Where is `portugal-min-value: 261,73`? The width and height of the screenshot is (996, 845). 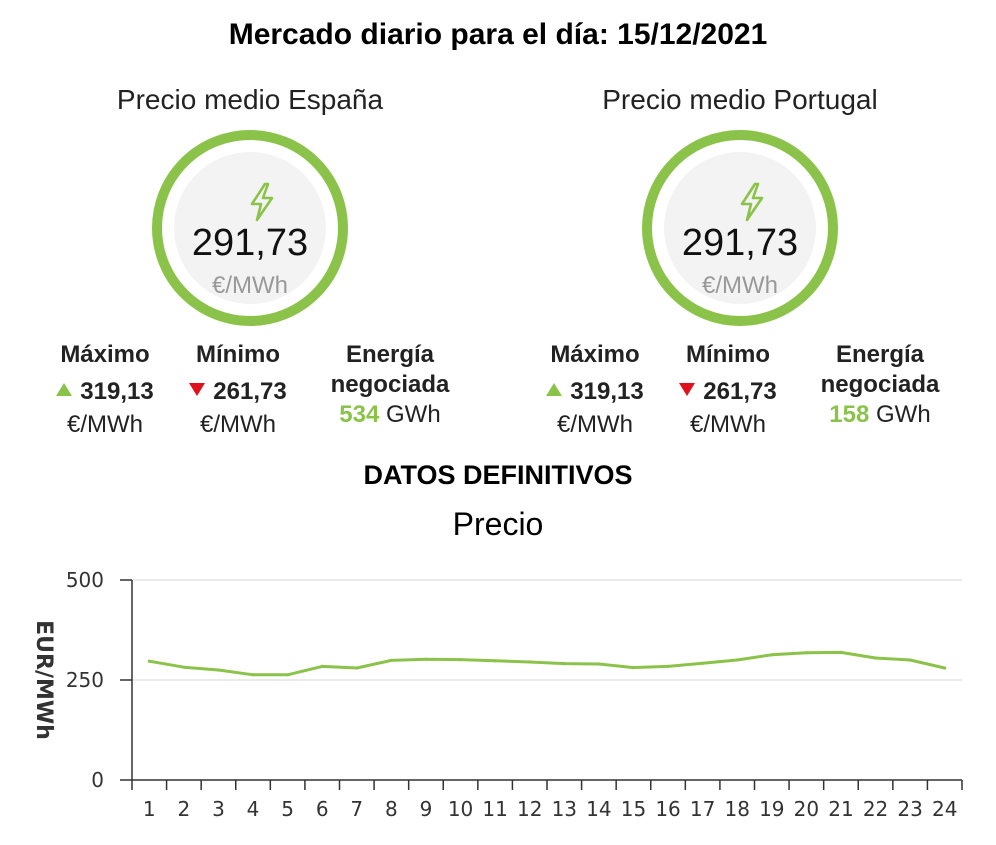 portugal-min-value: 261,73 is located at coordinates (740, 391).